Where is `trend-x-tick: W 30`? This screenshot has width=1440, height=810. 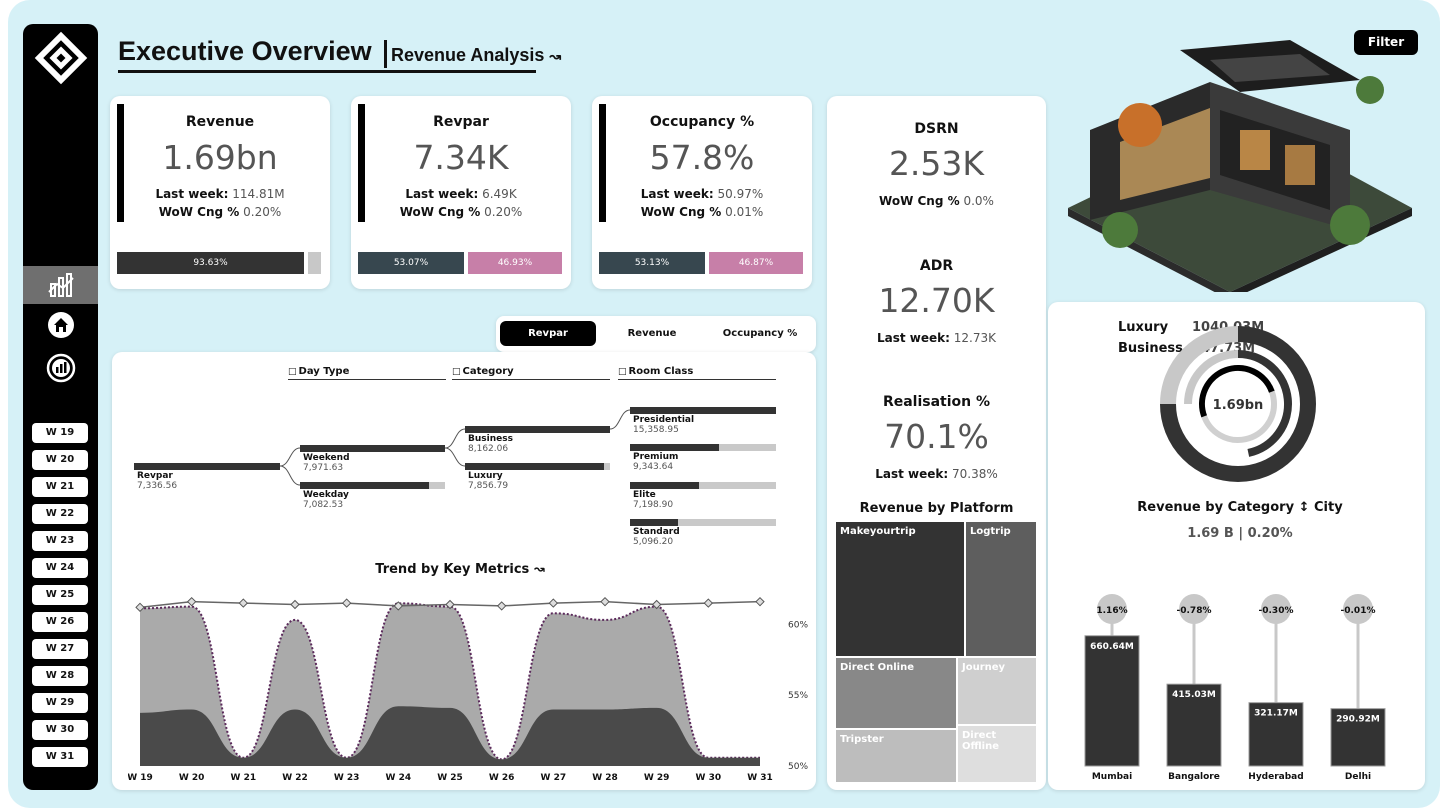
trend-x-tick: W 30 is located at coordinates (709, 778).